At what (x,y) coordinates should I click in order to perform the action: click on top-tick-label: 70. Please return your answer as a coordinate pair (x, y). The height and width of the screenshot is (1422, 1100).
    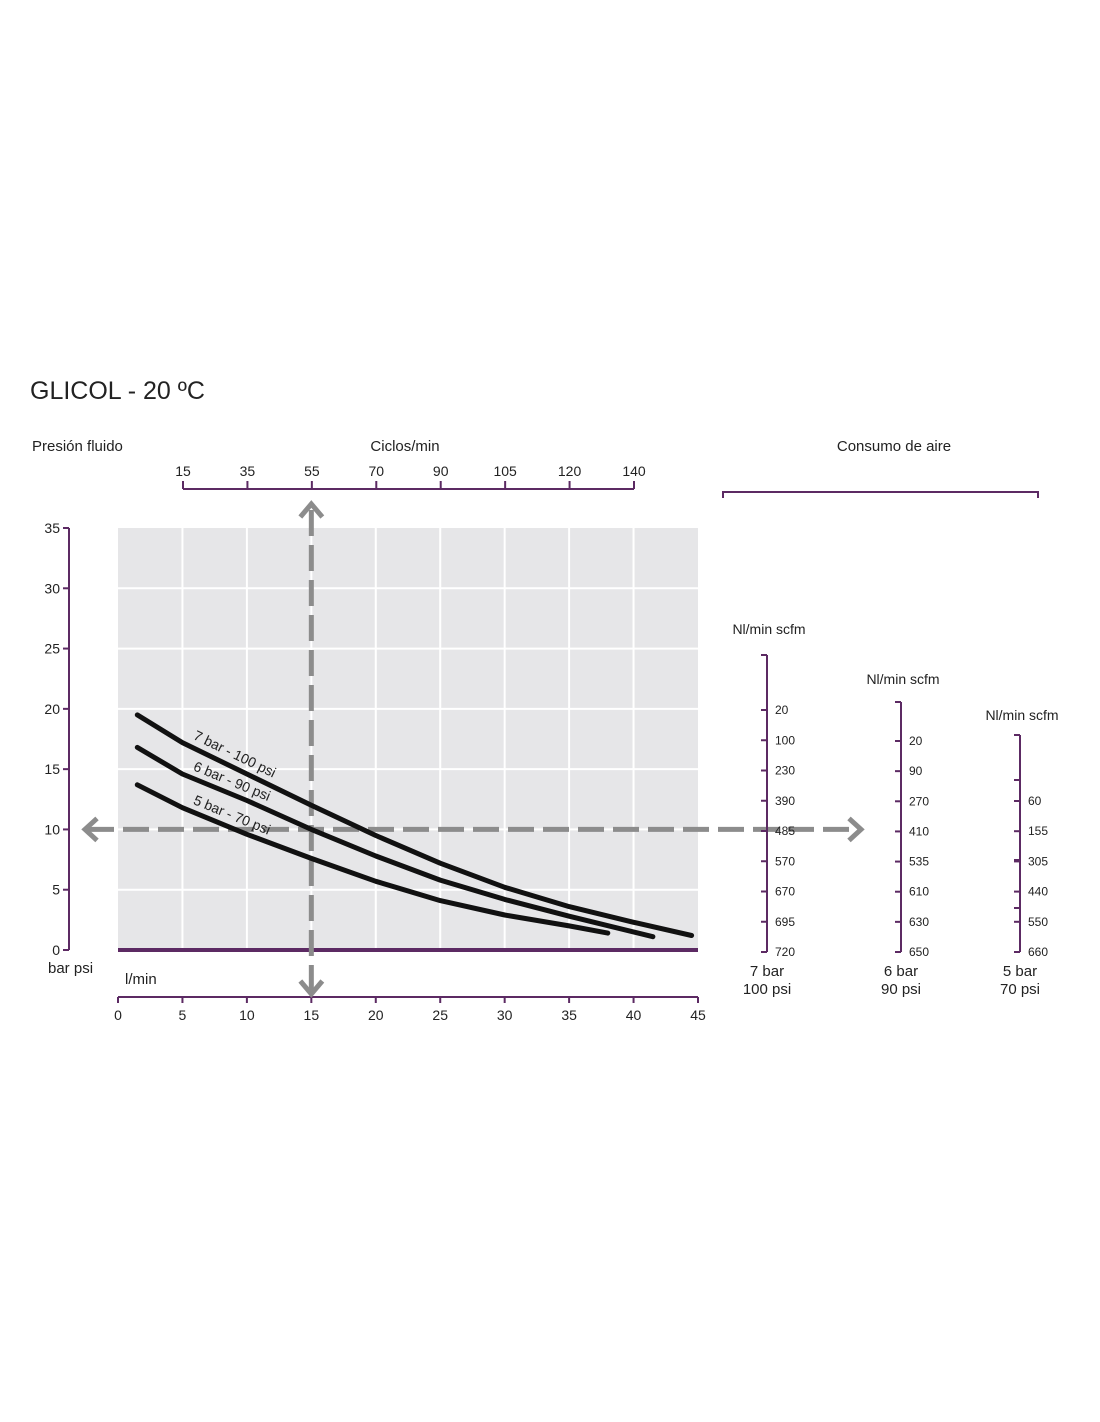
    Looking at the image, I should click on (376, 471).